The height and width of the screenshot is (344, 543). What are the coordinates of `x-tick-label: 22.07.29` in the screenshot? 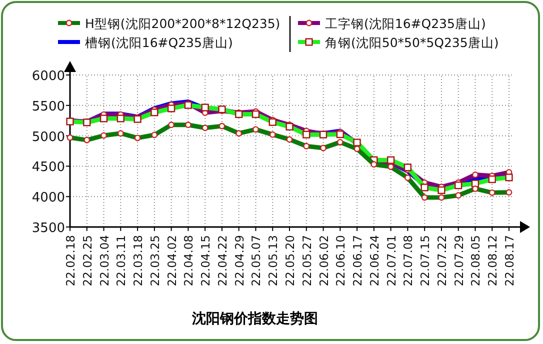 It's located at (459, 260).